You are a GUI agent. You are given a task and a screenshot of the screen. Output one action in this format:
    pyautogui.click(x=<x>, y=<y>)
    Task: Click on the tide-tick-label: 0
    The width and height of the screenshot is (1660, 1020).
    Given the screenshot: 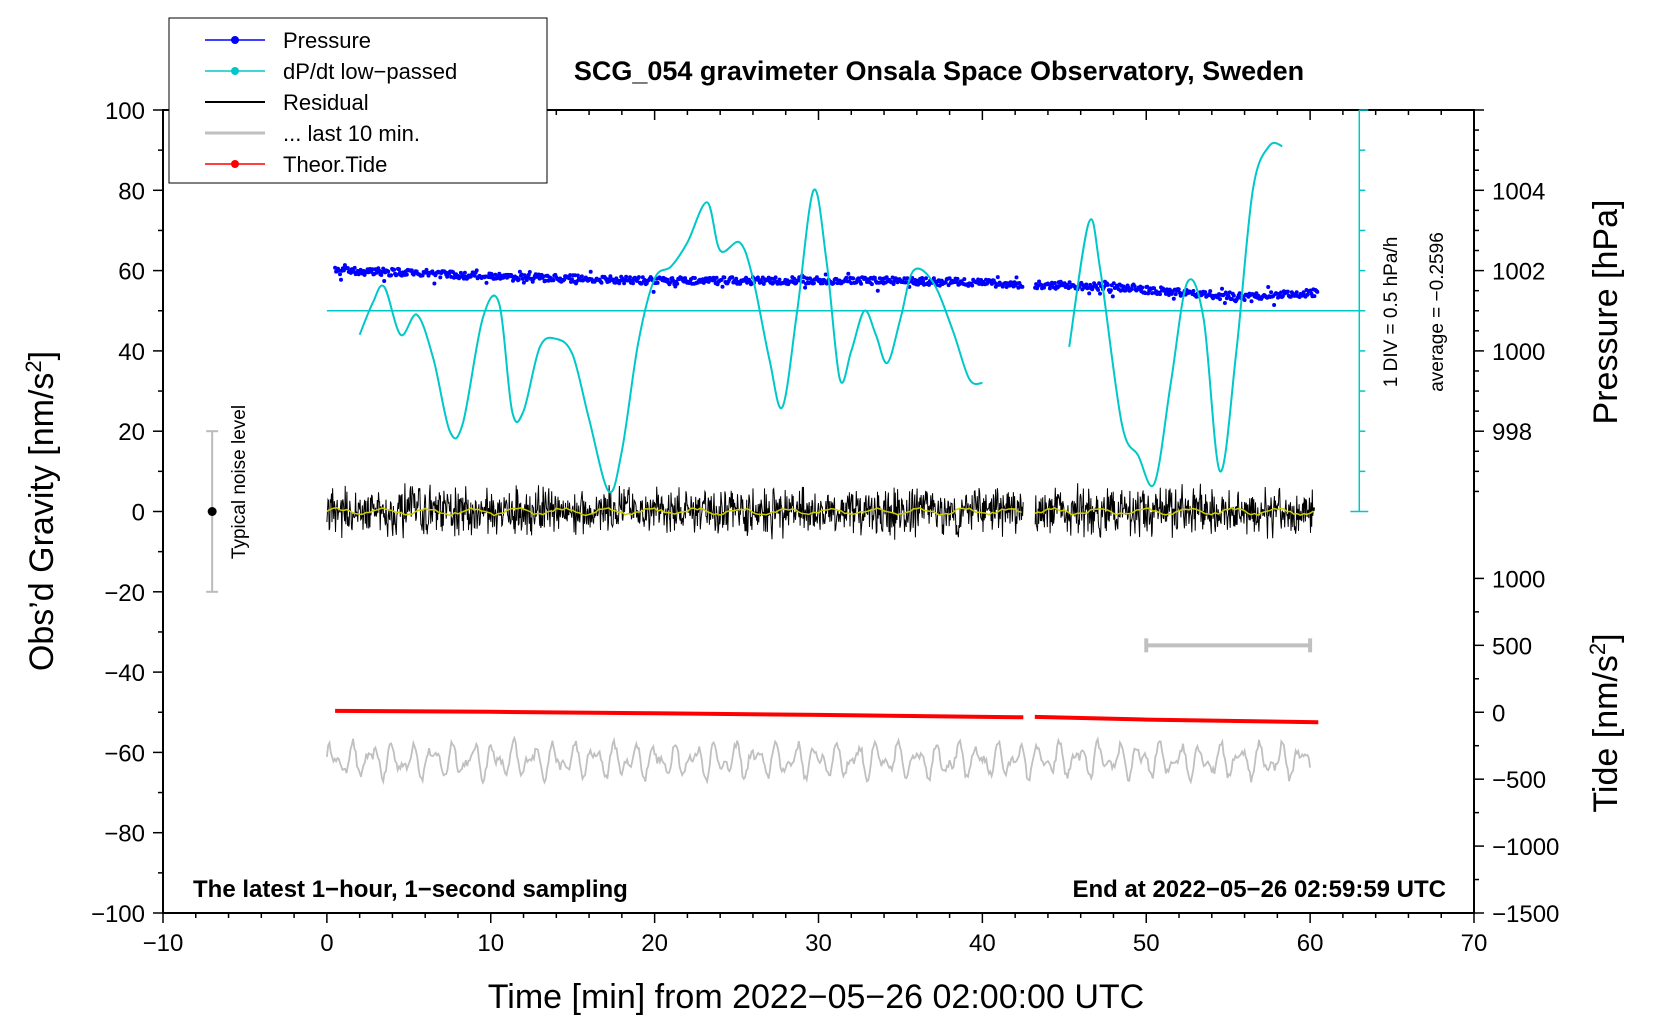 What is the action you would take?
    pyautogui.click(x=1498, y=713)
    